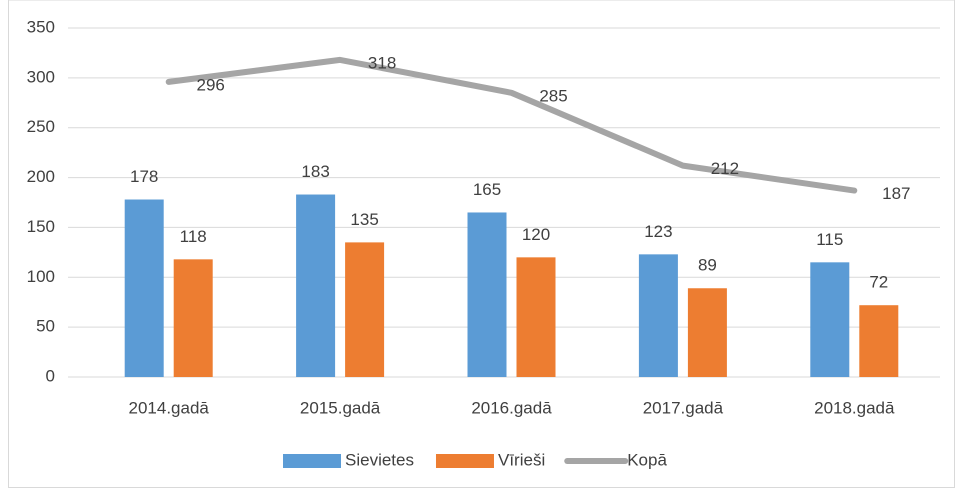 The height and width of the screenshot is (488, 955). I want to click on x-tick-label: 2018.gadā, so click(854, 407).